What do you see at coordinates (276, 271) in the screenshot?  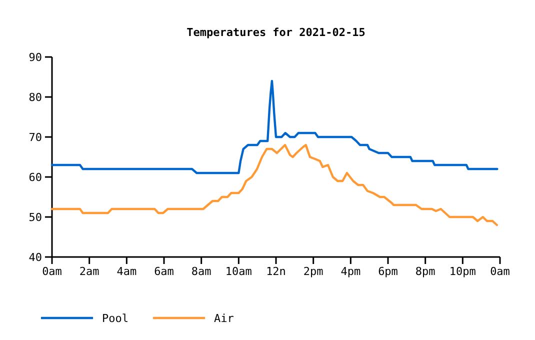 I see `x-tick-label: 12n` at bounding box center [276, 271].